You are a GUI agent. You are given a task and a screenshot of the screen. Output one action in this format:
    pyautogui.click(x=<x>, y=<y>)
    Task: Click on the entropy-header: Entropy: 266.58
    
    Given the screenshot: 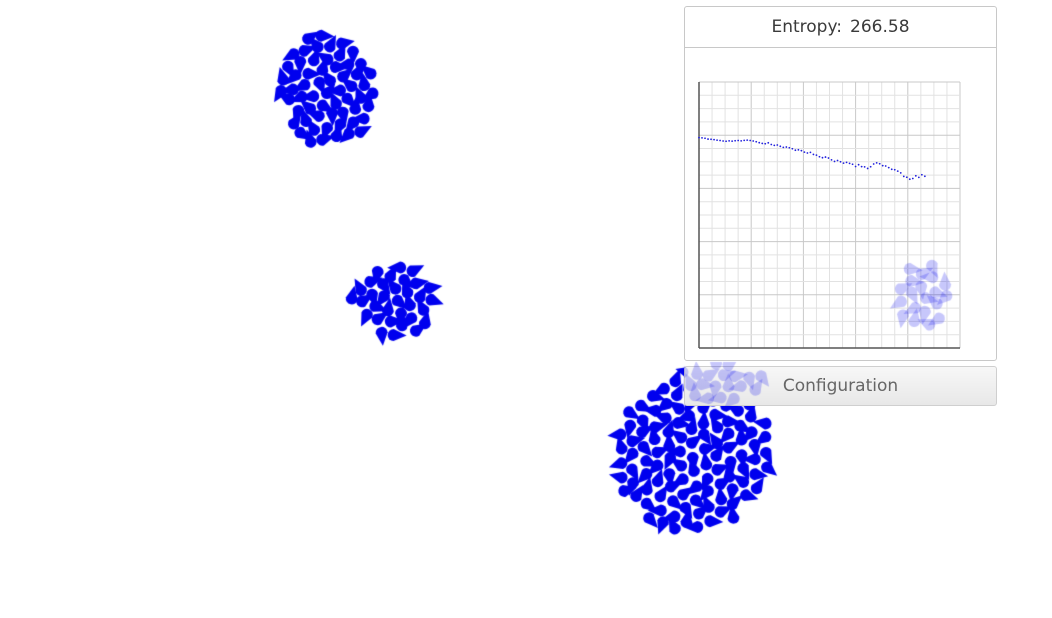 What is the action you would take?
    pyautogui.click(x=840, y=27)
    